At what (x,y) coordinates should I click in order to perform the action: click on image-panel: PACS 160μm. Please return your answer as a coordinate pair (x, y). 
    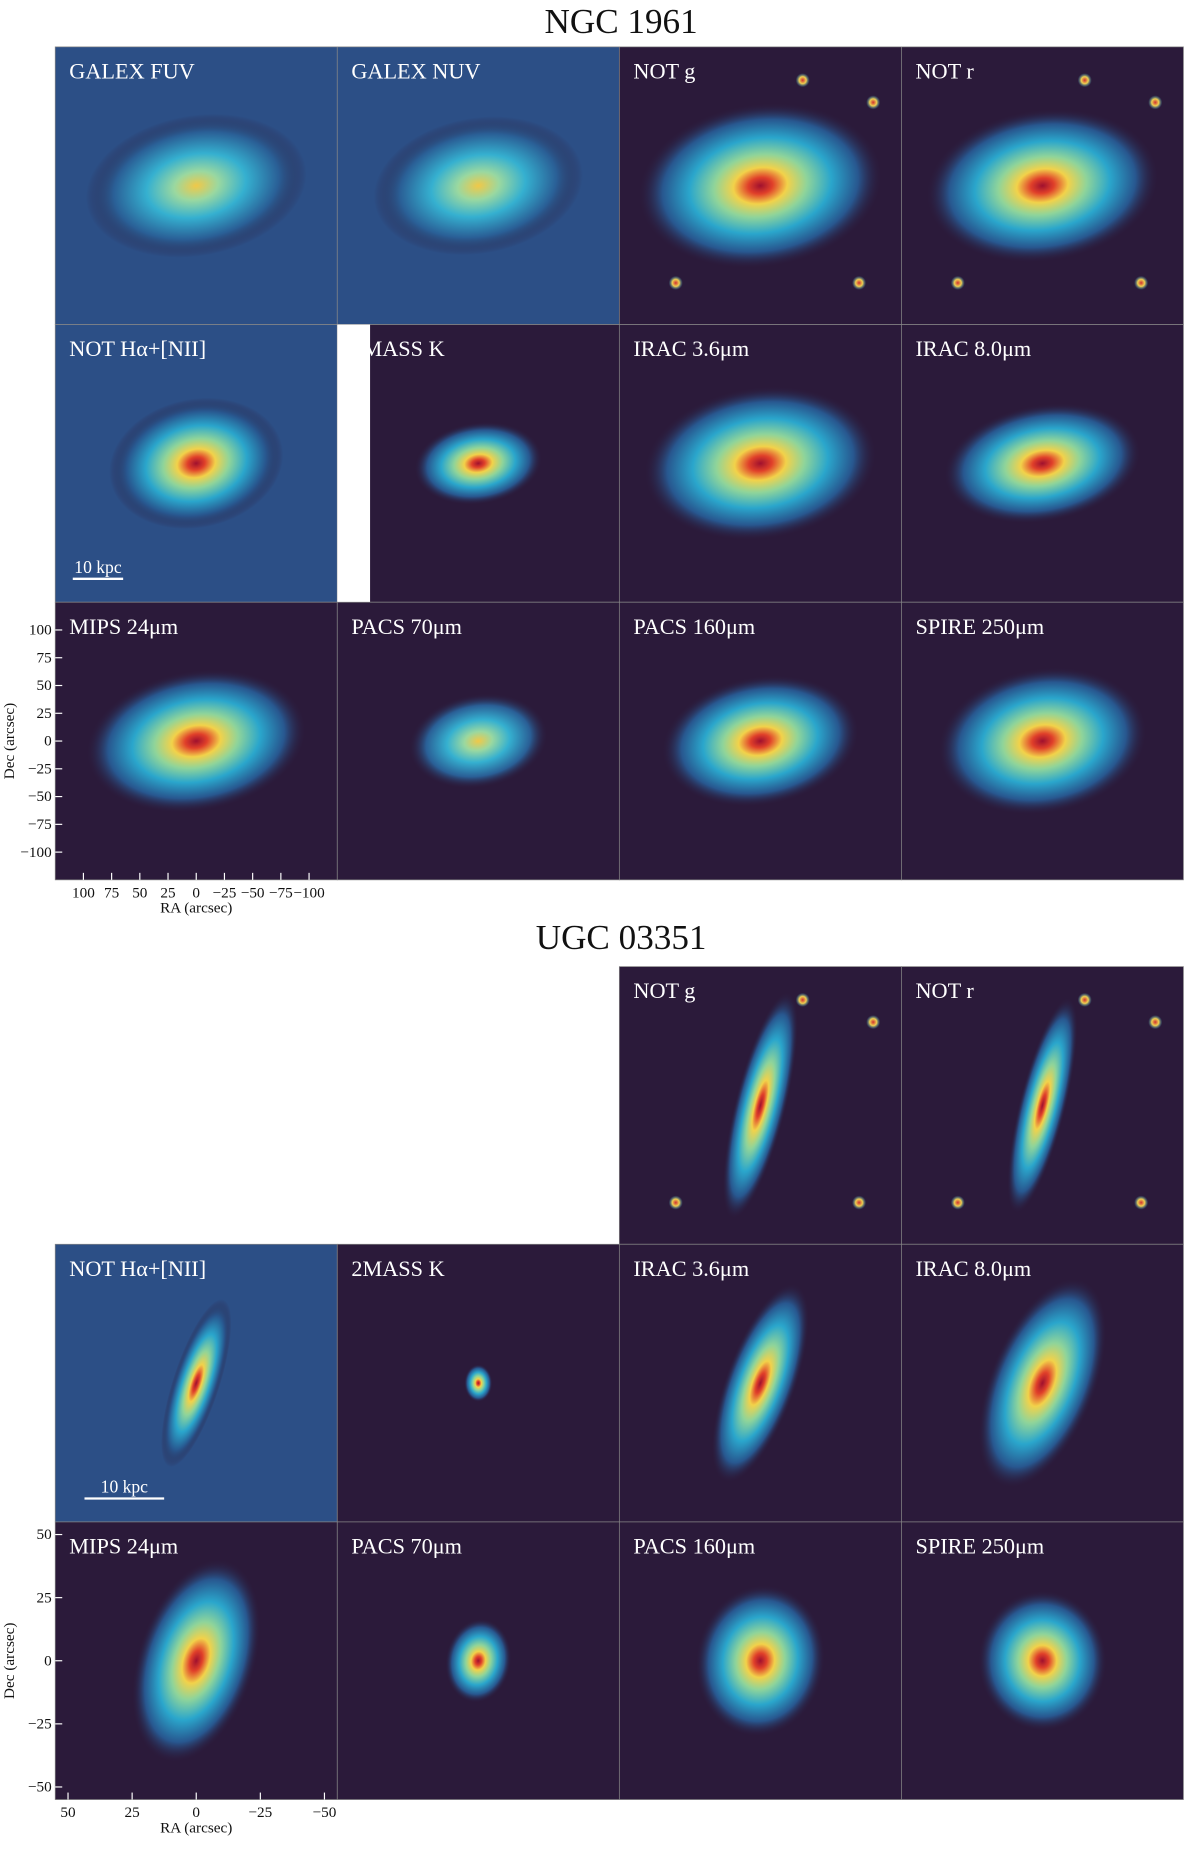
    Looking at the image, I should click on (760, 741).